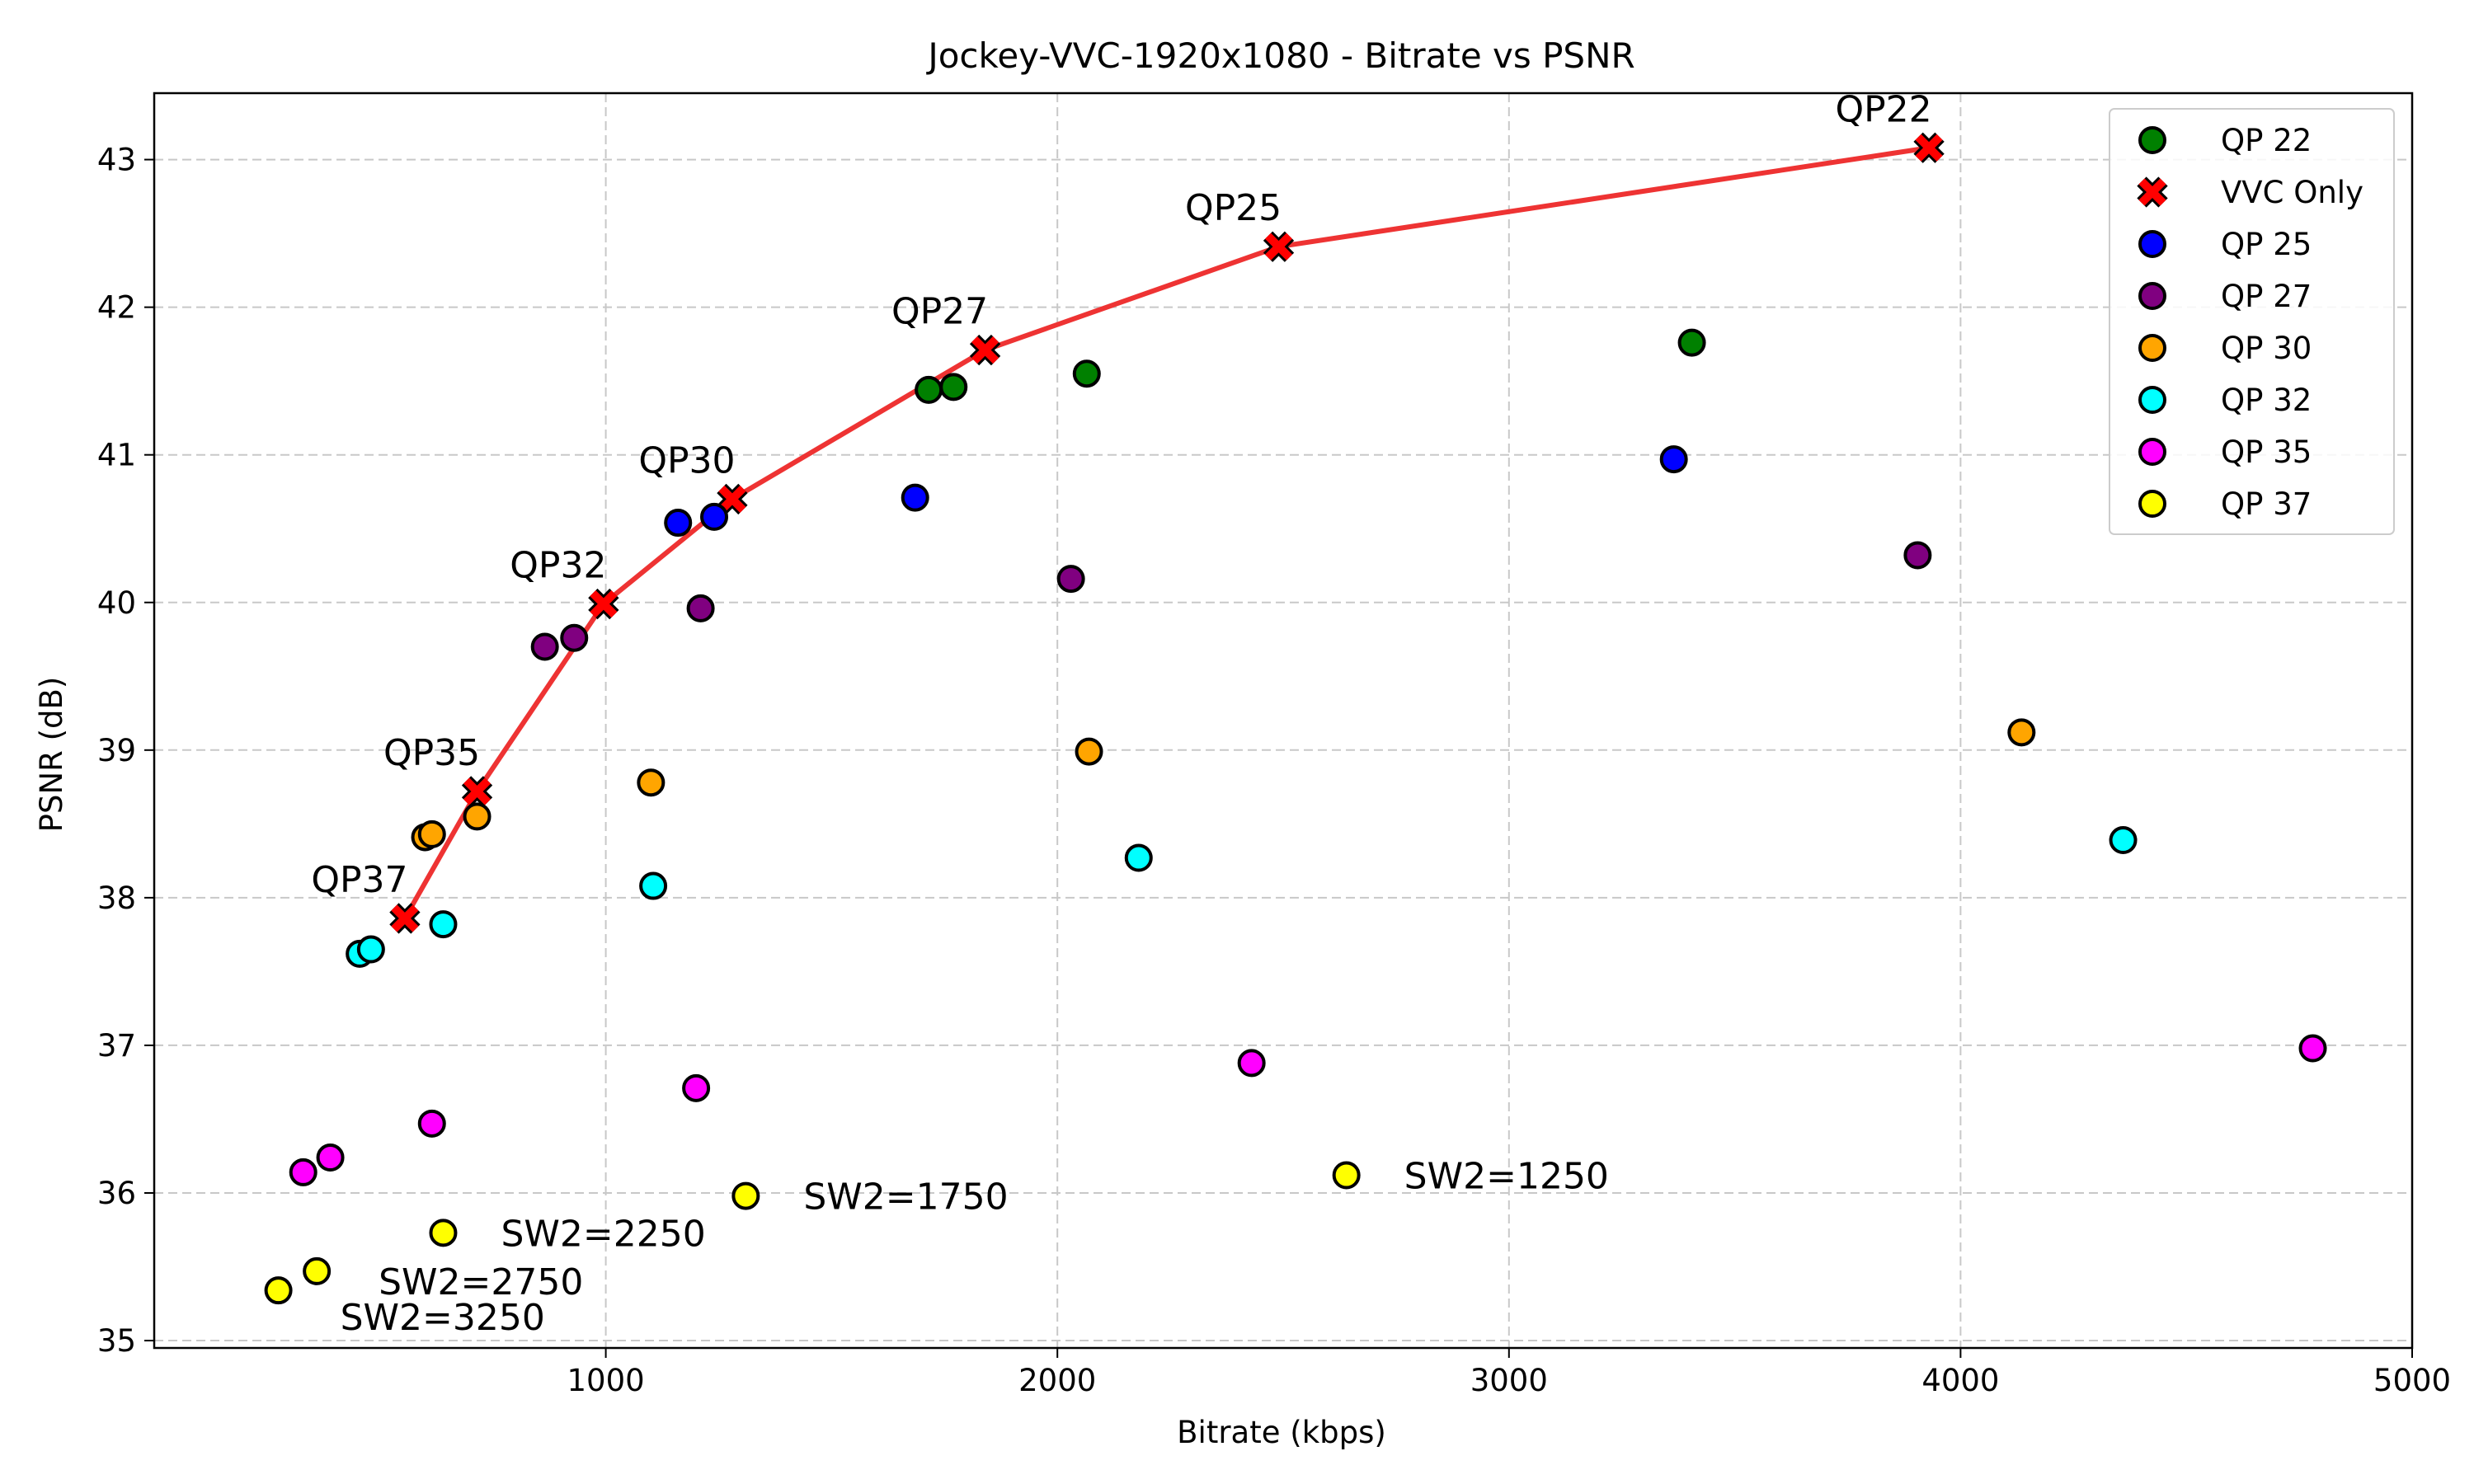 This screenshot has height=1484, width=2474. What do you see at coordinates (939, 312) in the screenshot?
I see `vvc-qp-label: QP27` at bounding box center [939, 312].